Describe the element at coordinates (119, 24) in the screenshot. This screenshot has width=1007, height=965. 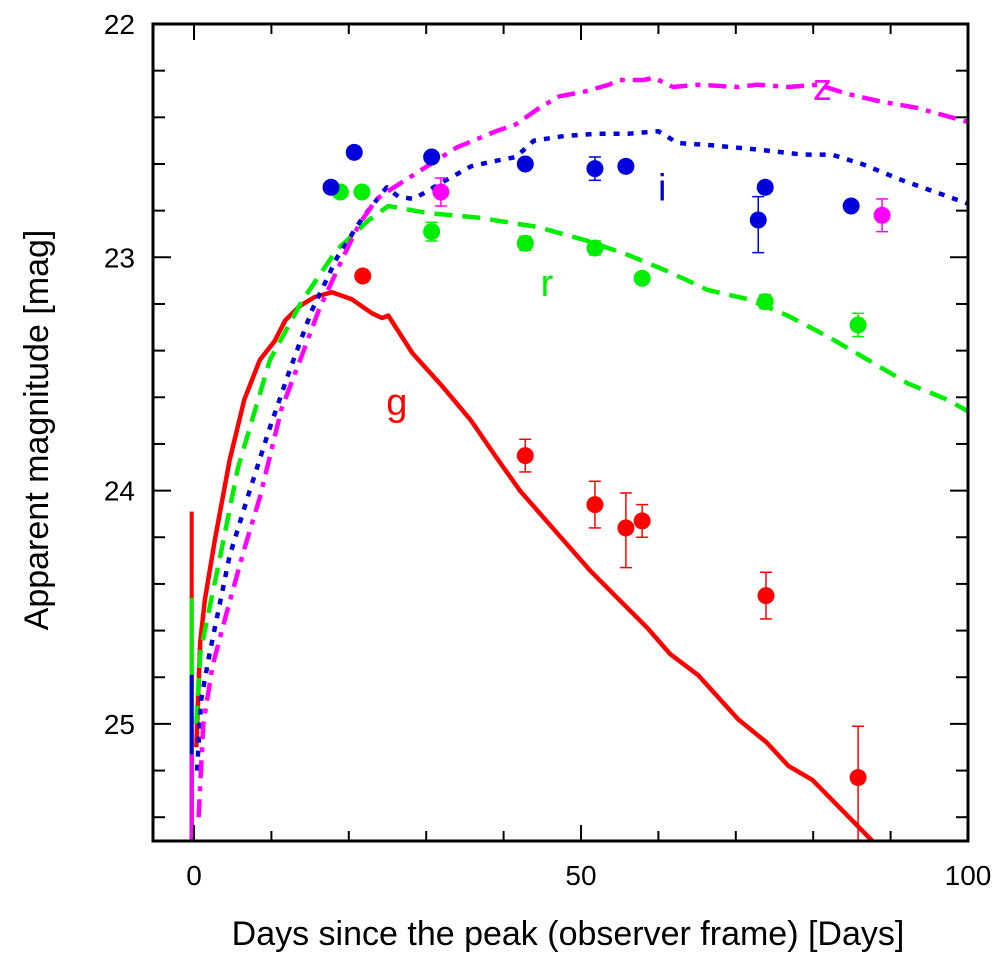
I see `y-tick-label: 22` at that location.